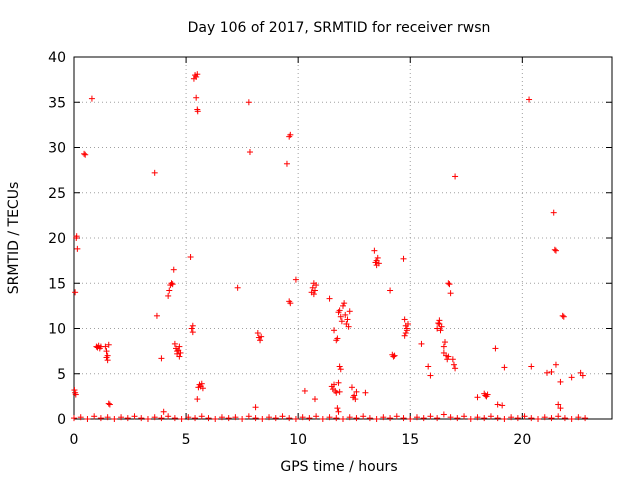 Image resolution: width=640 pixels, height=480 pixels. What do you see at coordinates (186, 440) in the screenshot?
I see `x-tick-label: 5` at bounding box center [186, 440].